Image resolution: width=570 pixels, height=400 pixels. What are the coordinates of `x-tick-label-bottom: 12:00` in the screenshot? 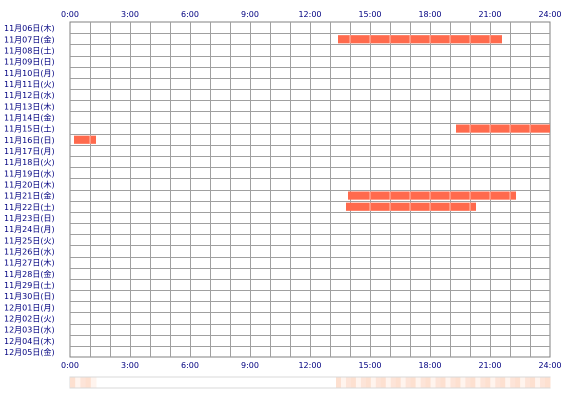 It's located at (309, 365).